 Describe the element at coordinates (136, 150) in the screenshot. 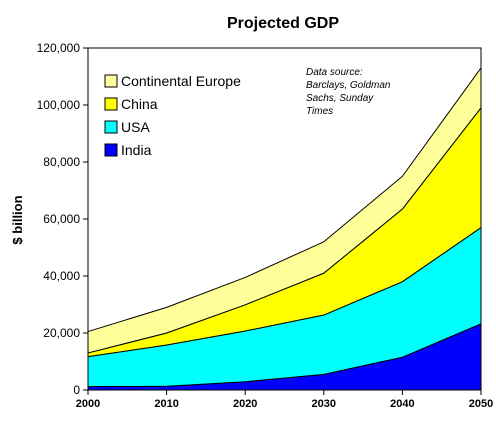

I see `legend-label: India` at that location.